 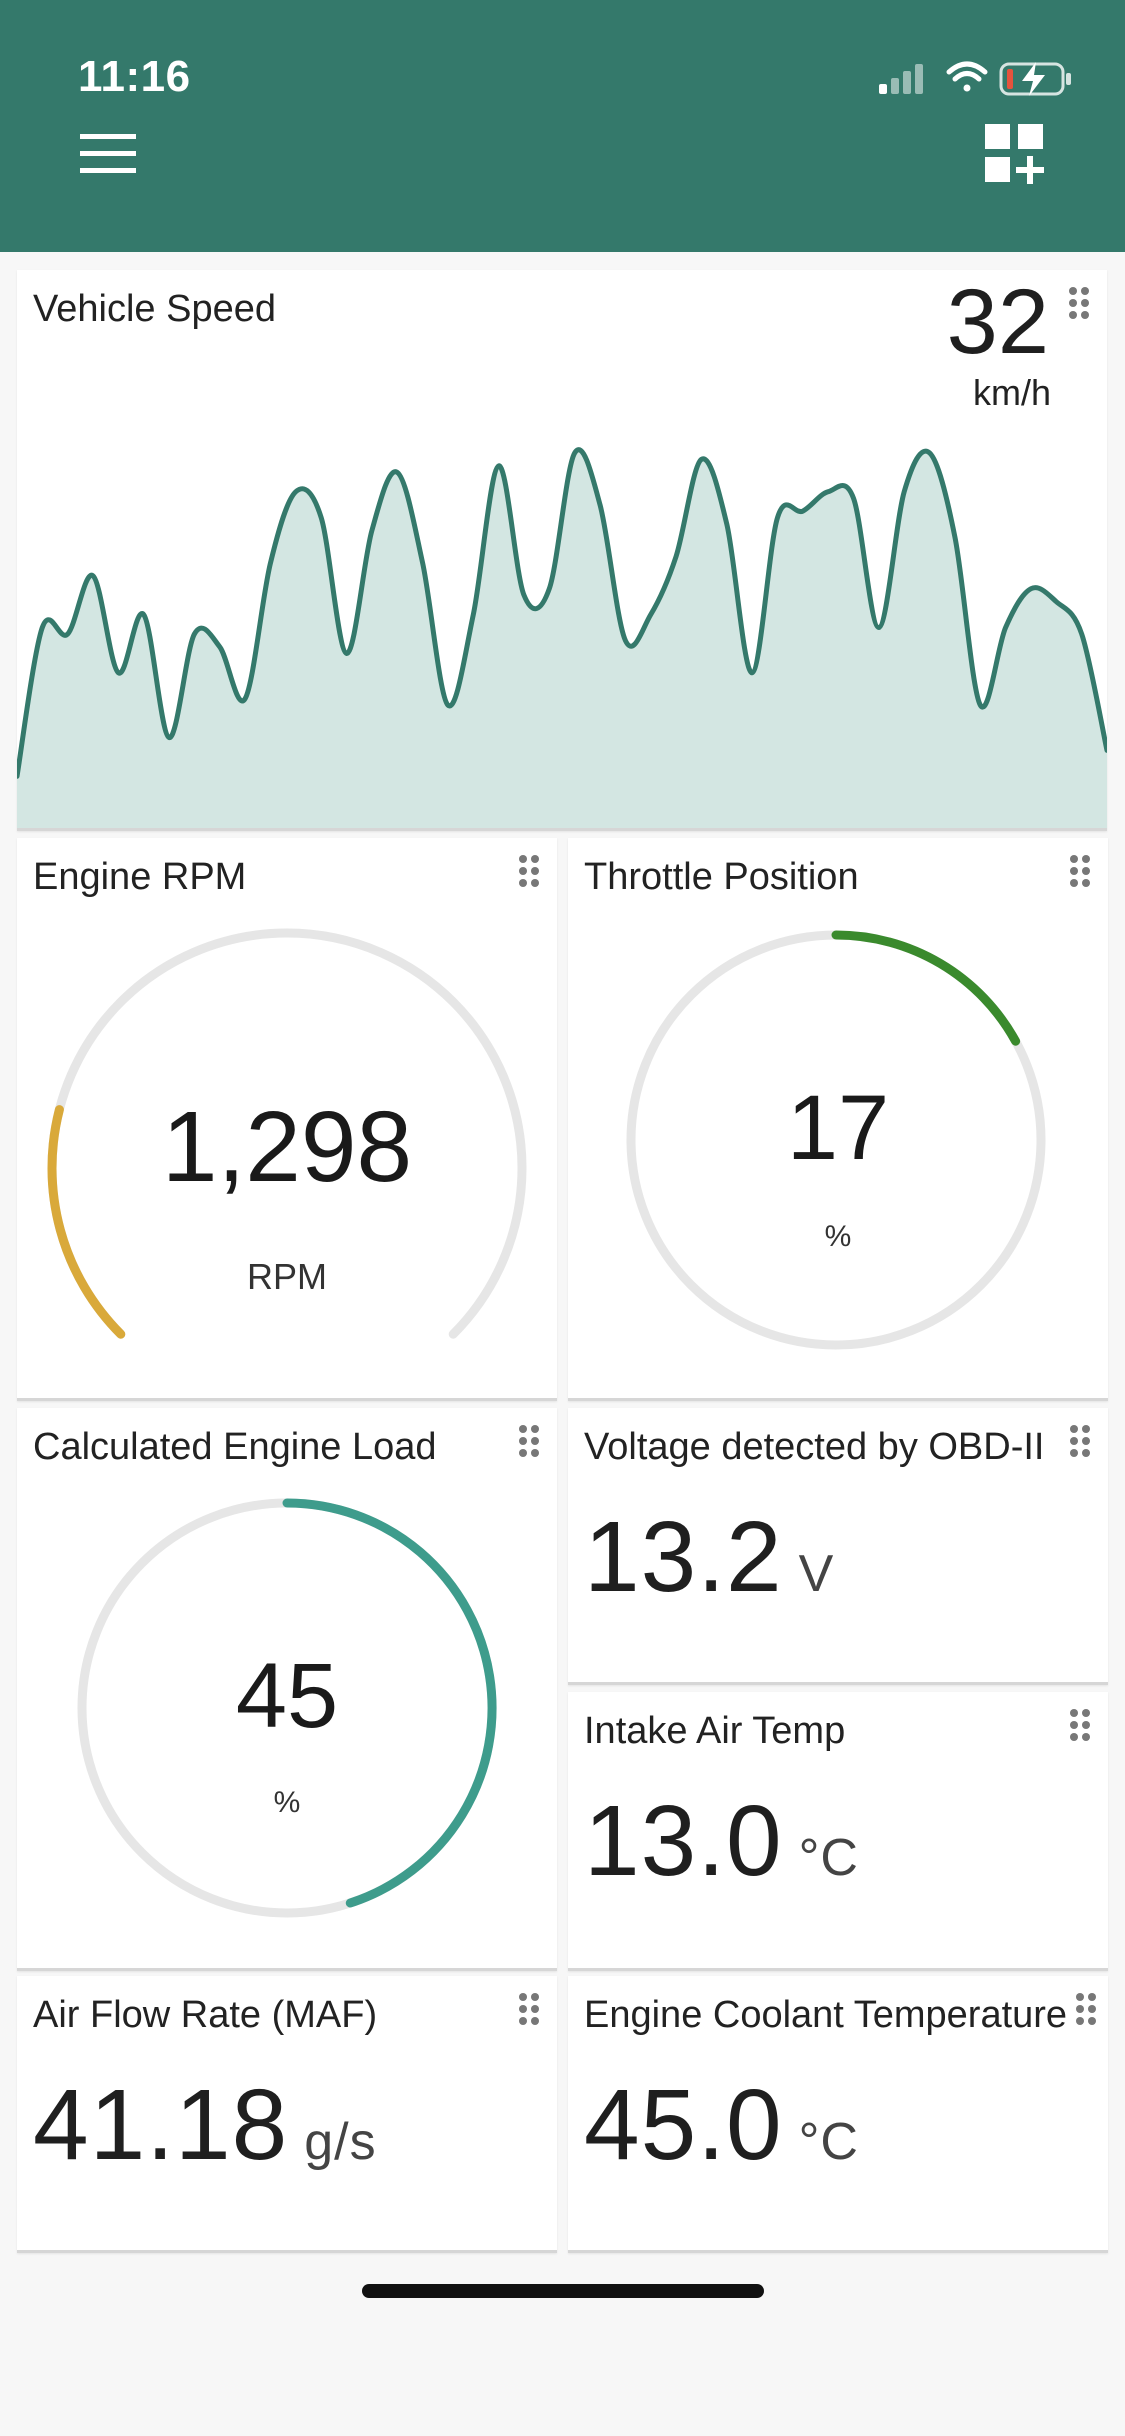 What do you see at coordinates (683, 1841) in the screenshot?
I see `intake-air-temp-value: 13.0` at bounding box center [683, 1841].